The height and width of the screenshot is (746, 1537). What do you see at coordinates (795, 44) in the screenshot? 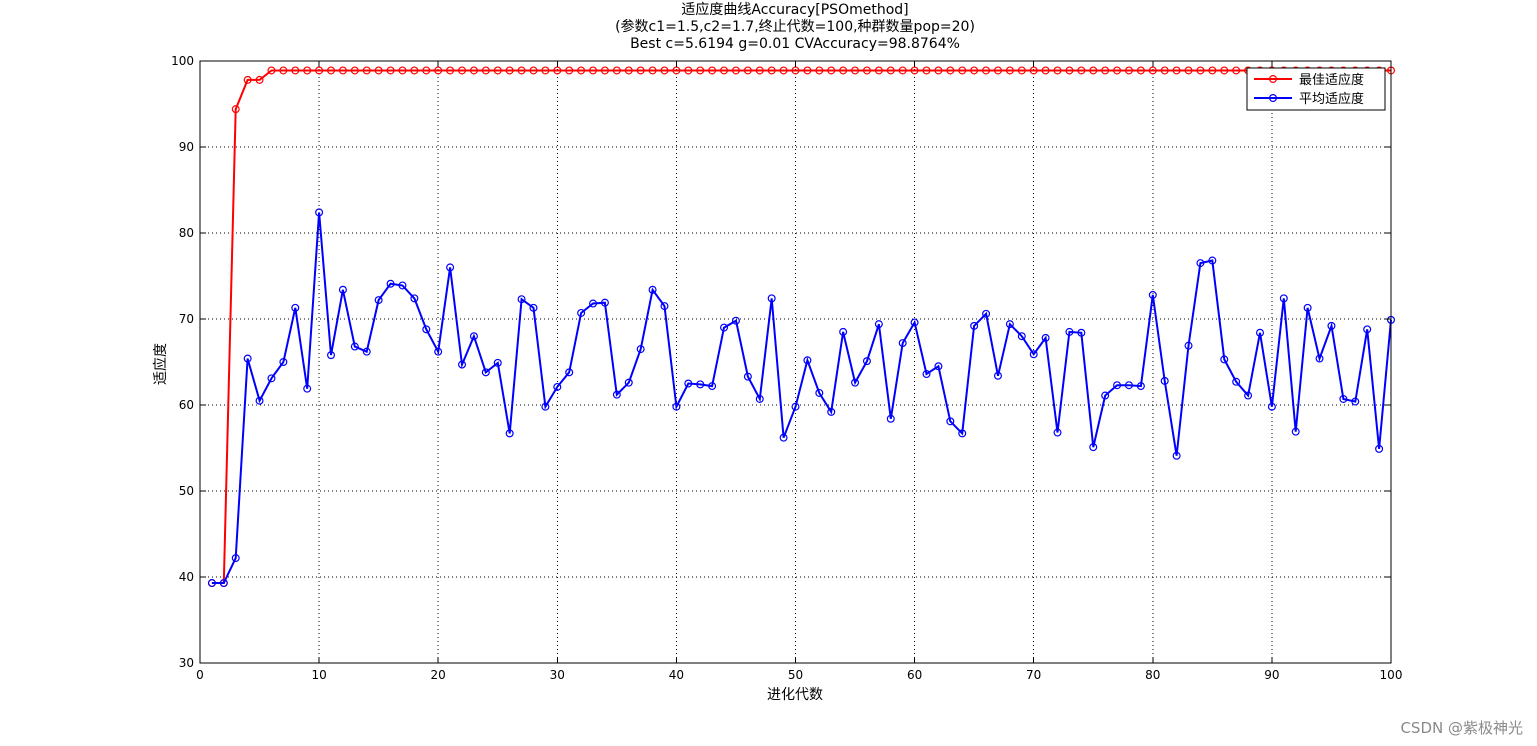
I see `chart-title-line-3: Best c=5.6194 g=0.01 CVAccuracy=98.8764%` at bounding box center [795, 44].